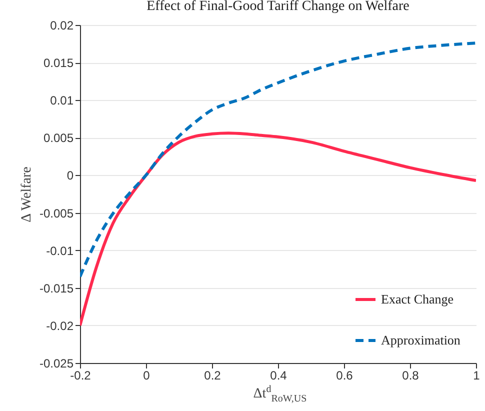 This screenshot has width=485, height=411. What do you see at coordinates (81, 375) in the screenshot?
I see `x-tick-label: -0.2` at bounding box center [81, 375].